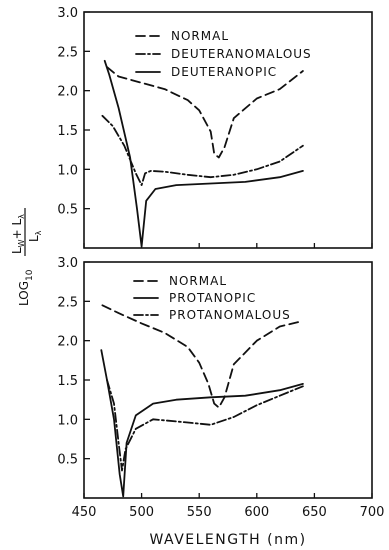 Image resolution: width=389 pixels, height=550 pixels. I want to click on bottom-ytick-label: 2.5, so click(67, 302).